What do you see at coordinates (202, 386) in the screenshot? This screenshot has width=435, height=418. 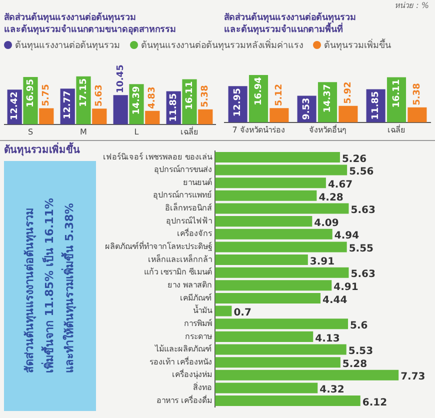 I see `y-tick-label: สิ่งทอ` at bounding box center [202, 386].